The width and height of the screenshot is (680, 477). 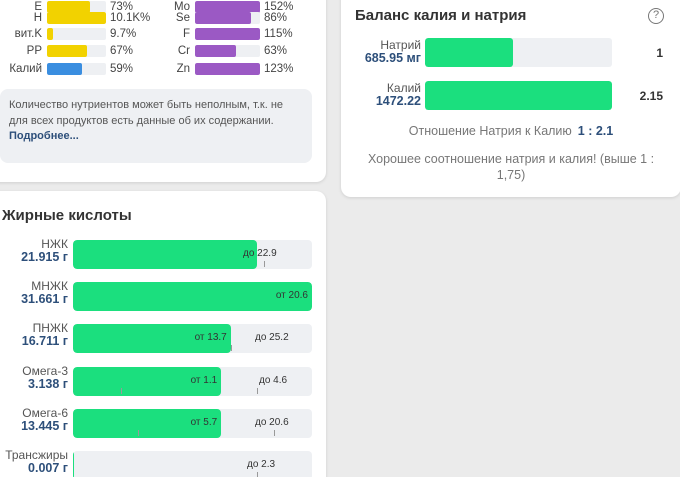 What do you see at coordinates (44, 257) in the screenshot?
I see `fatty-acid-amount: 21.915 г` at bounding box center [44, 257].